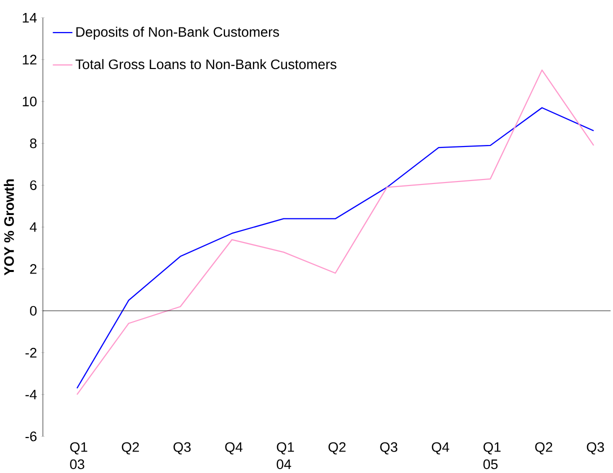 The width and height of the screenshot is (613, 473). Describe the element at coordinates (31, 395) in the screenshot. I see `y-tick-label: -4` at that location.